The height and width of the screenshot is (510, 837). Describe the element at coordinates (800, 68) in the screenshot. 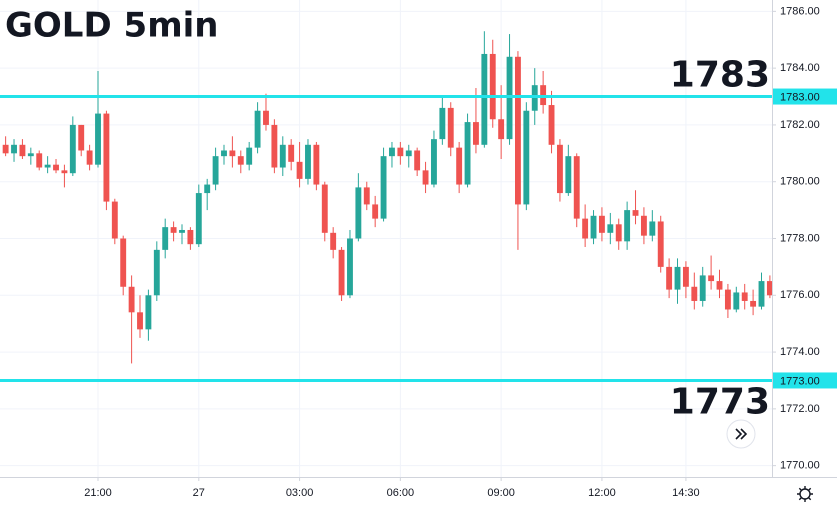

I see `y-tick-label: 1784.00` at that location.